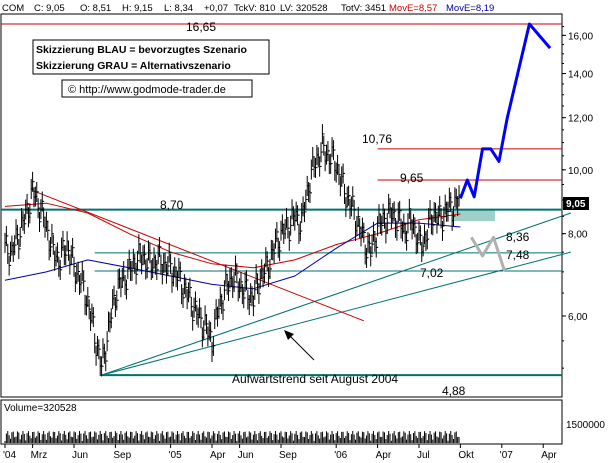 The height and width of the screenshot is (463, 614). I want to click on y-tick-label: 14,00, so click(580, 75).